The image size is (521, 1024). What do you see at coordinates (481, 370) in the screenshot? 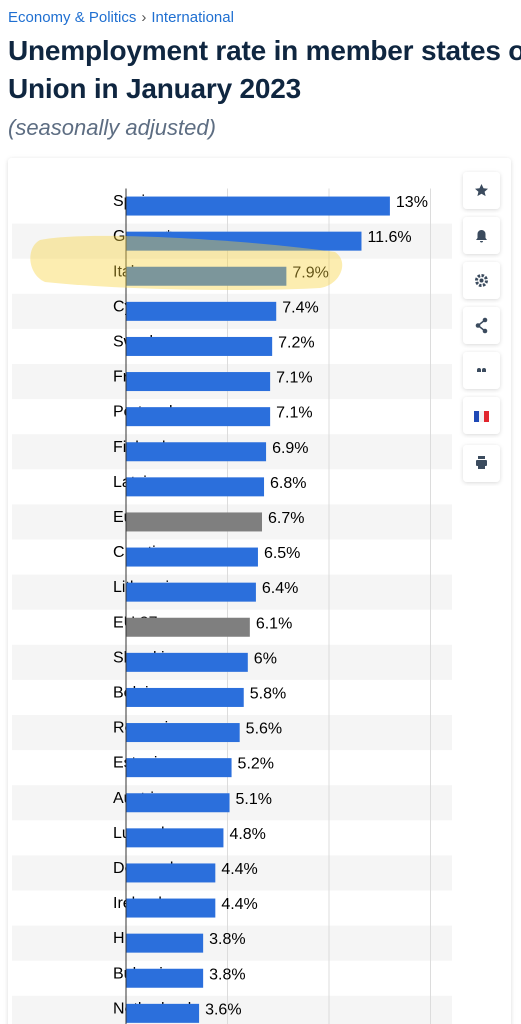
I see `cite-button` at bounding box center [481, 370].